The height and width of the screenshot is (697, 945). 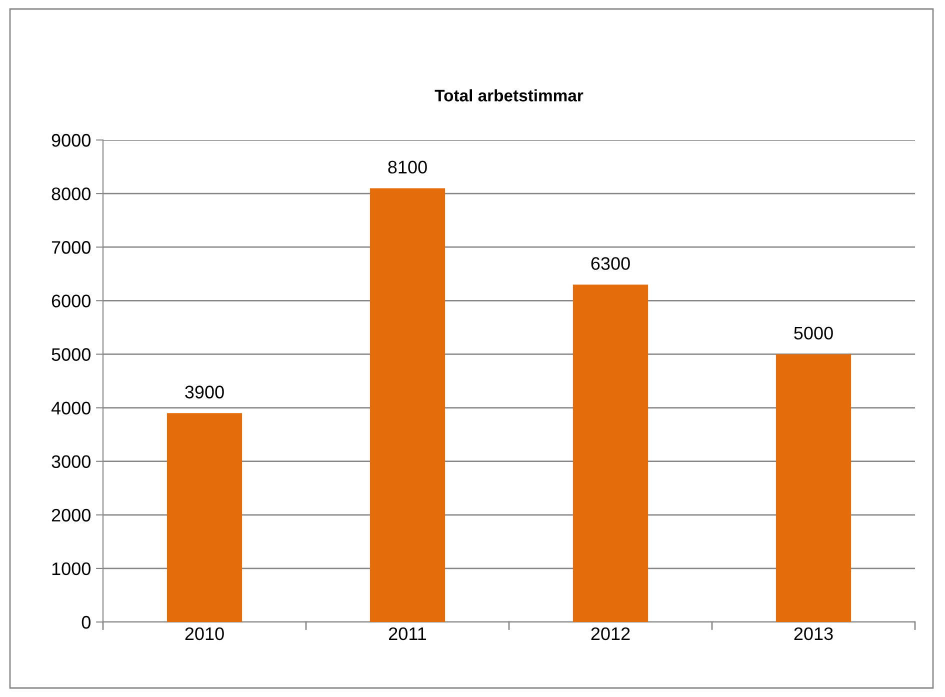 I want to click on data-label: 6300, so click(x=610, y=263).